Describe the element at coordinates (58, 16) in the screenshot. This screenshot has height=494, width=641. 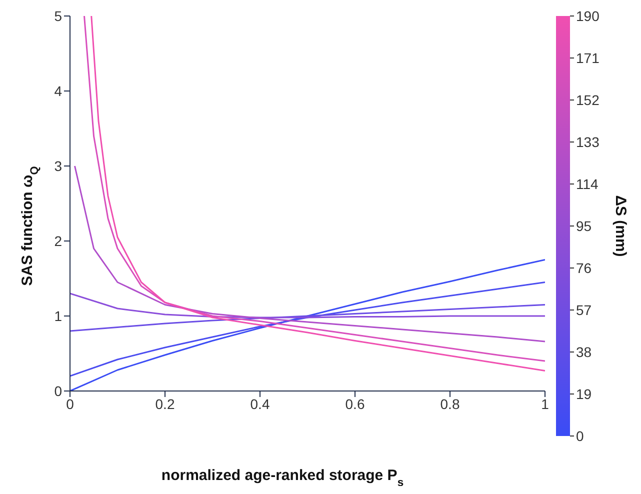
I see `y-tick-label: 5` at that location.